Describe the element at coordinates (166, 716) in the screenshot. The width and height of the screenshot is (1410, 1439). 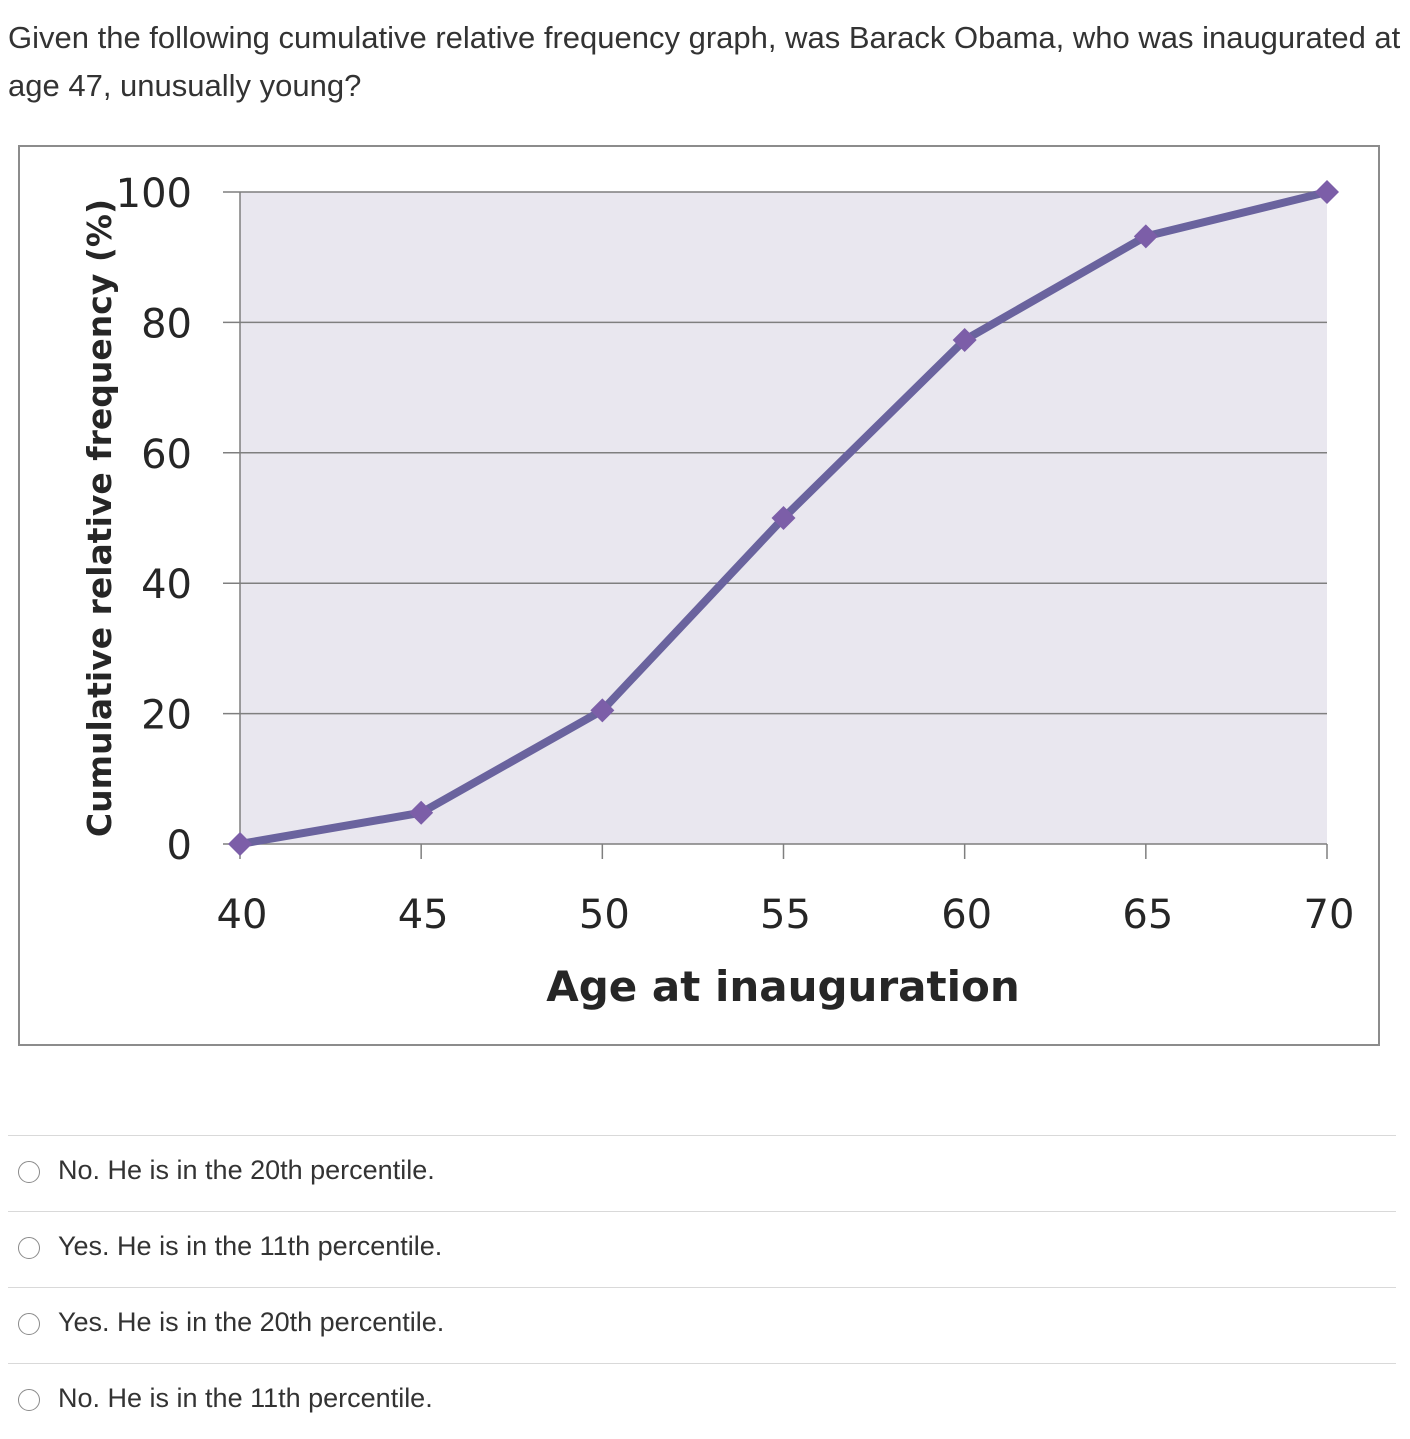
I see `y-tick-label: 20` at that location.